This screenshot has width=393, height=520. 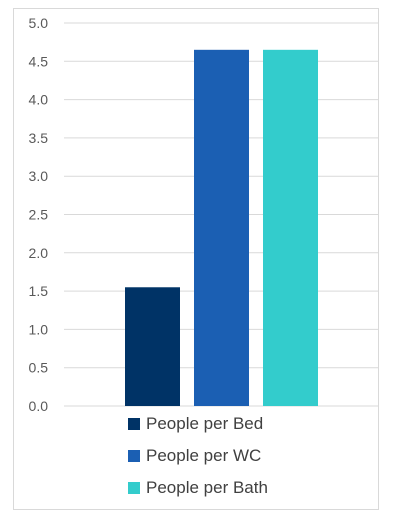 I want to click on y-tick-label: 2.5, so click(x=39, y=215).